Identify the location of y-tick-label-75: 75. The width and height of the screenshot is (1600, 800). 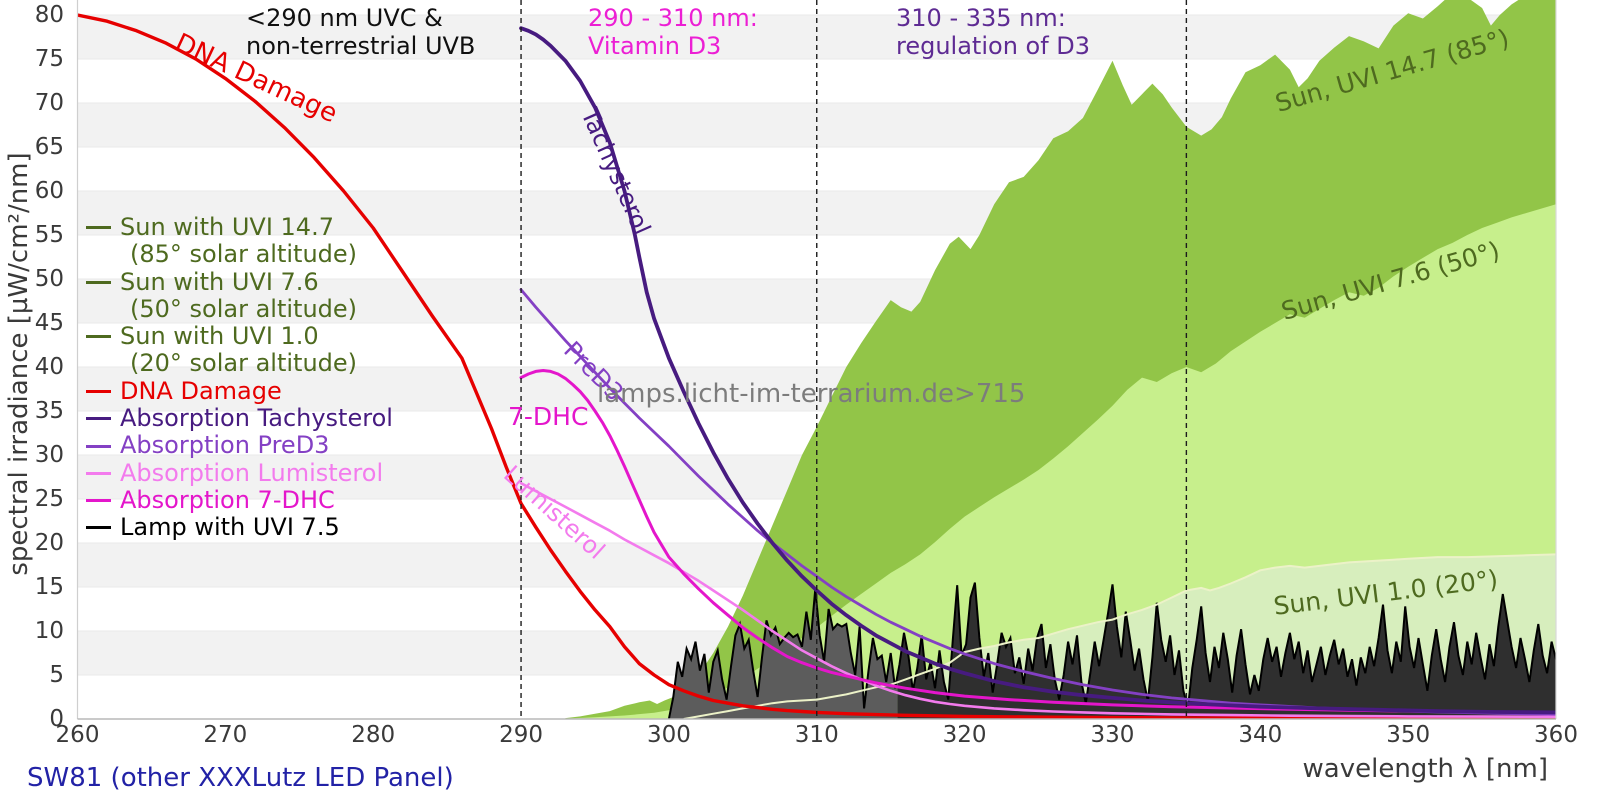
(49, 59).